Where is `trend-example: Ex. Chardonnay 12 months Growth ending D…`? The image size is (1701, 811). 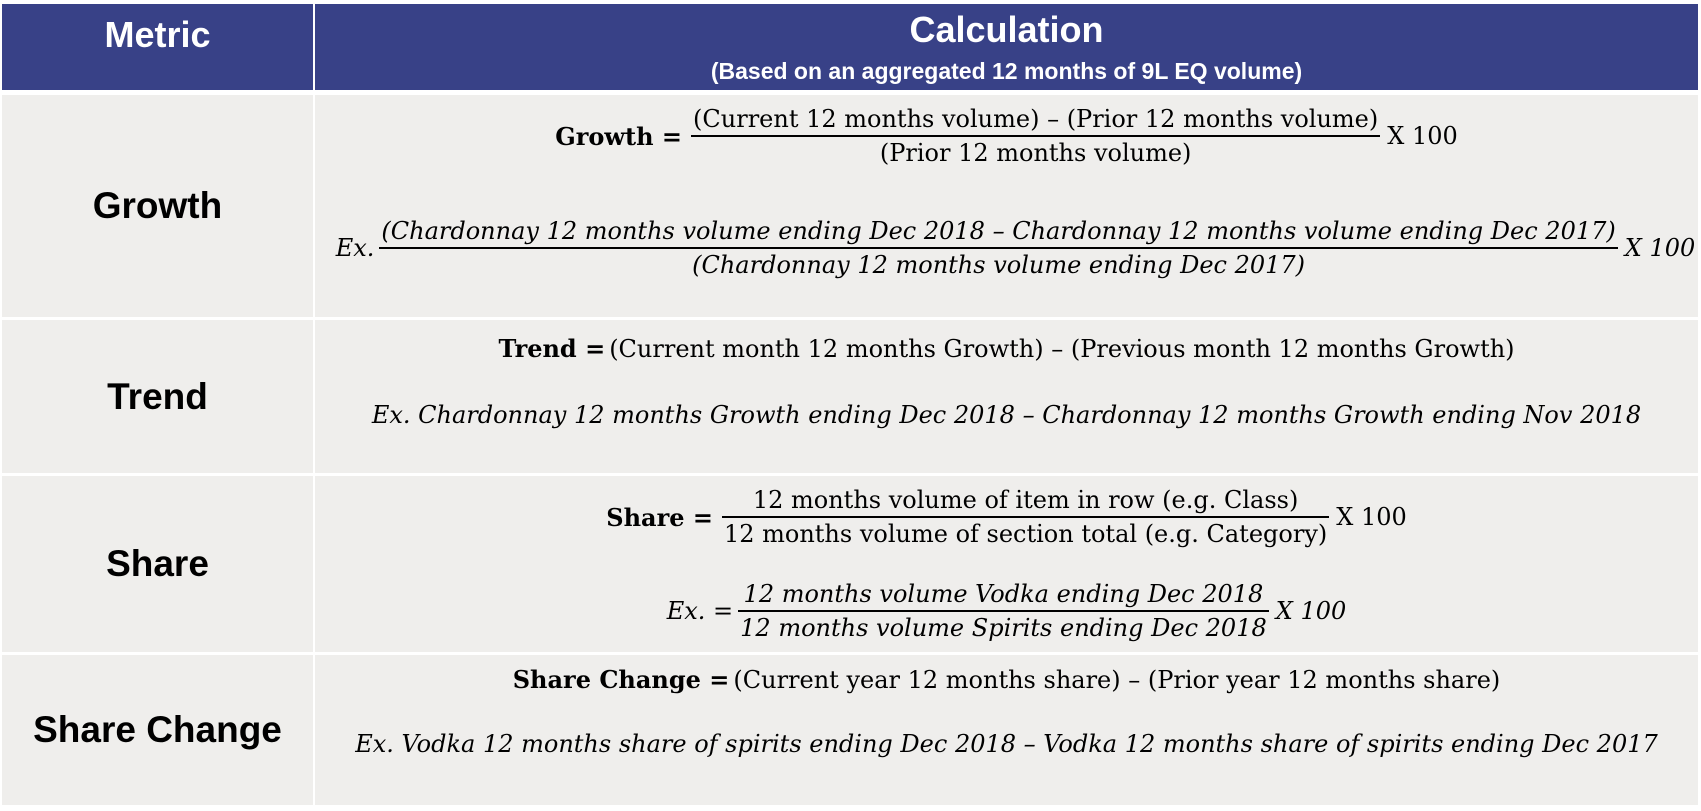 trend-example: Ex. Chardonnay 12 months Growth ending D… is located at coordinates (1006, 415).